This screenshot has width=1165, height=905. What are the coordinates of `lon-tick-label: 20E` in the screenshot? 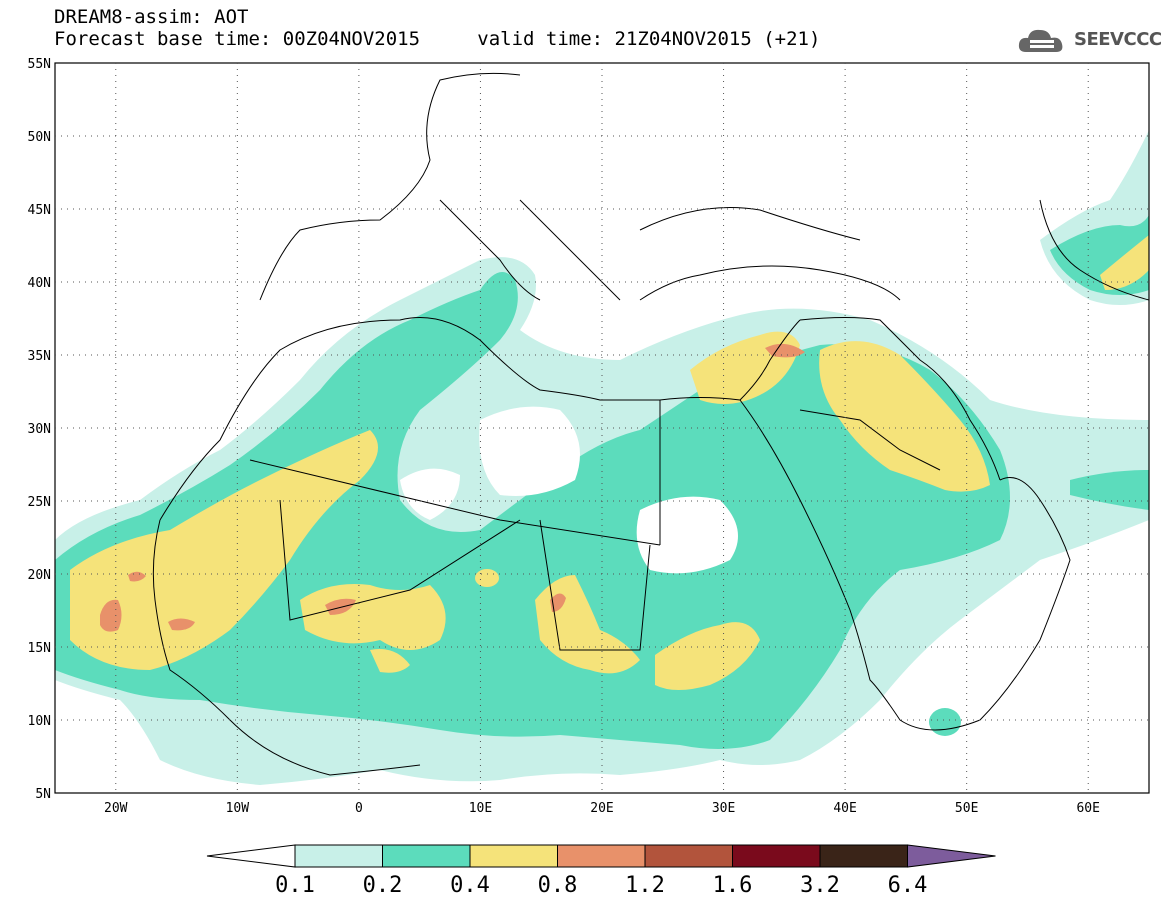 It's located at (601, 808).